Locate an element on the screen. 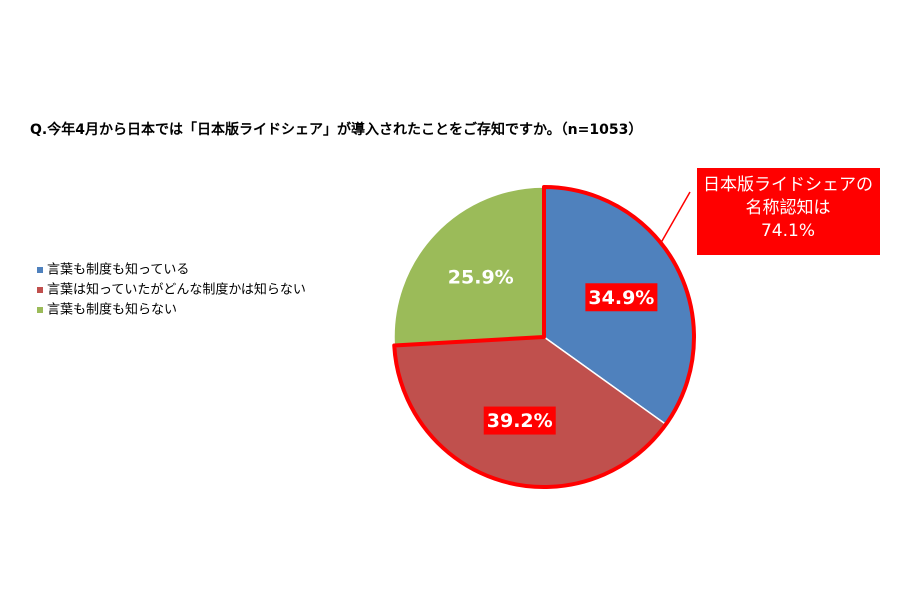  value-label: 34.9% is located at coordinates (621, 298).